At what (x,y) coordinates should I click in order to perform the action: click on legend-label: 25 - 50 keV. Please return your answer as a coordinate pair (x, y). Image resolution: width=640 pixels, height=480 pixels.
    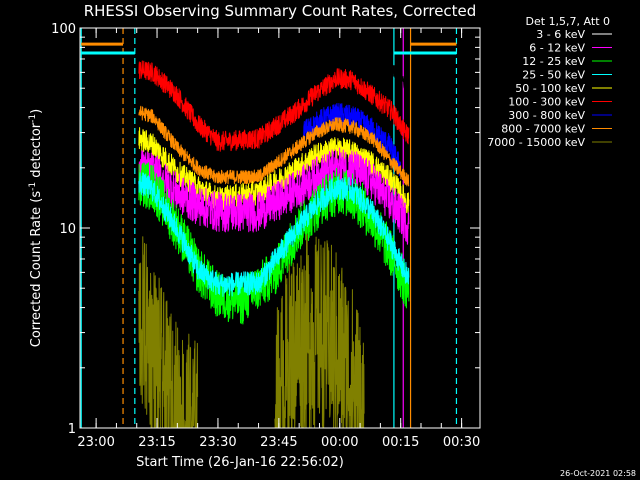
    Looking at the image, I should click on (553, 75).